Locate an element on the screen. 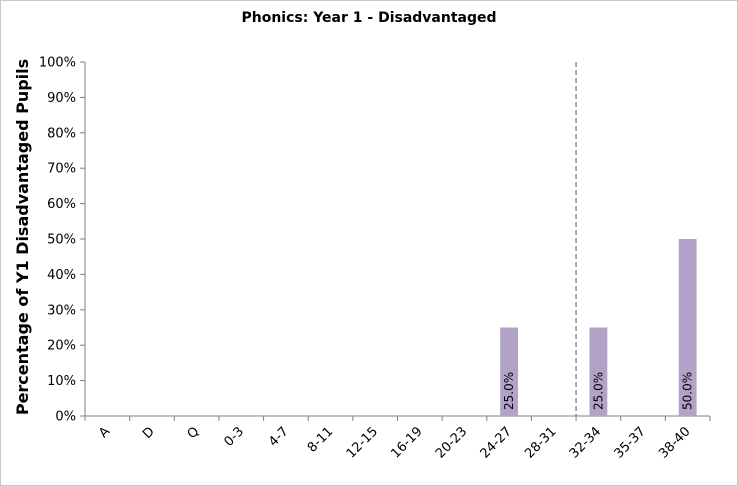 This screenshot has width=738, height=486. x-tick-label: Q is located at coordinates (194, 433).